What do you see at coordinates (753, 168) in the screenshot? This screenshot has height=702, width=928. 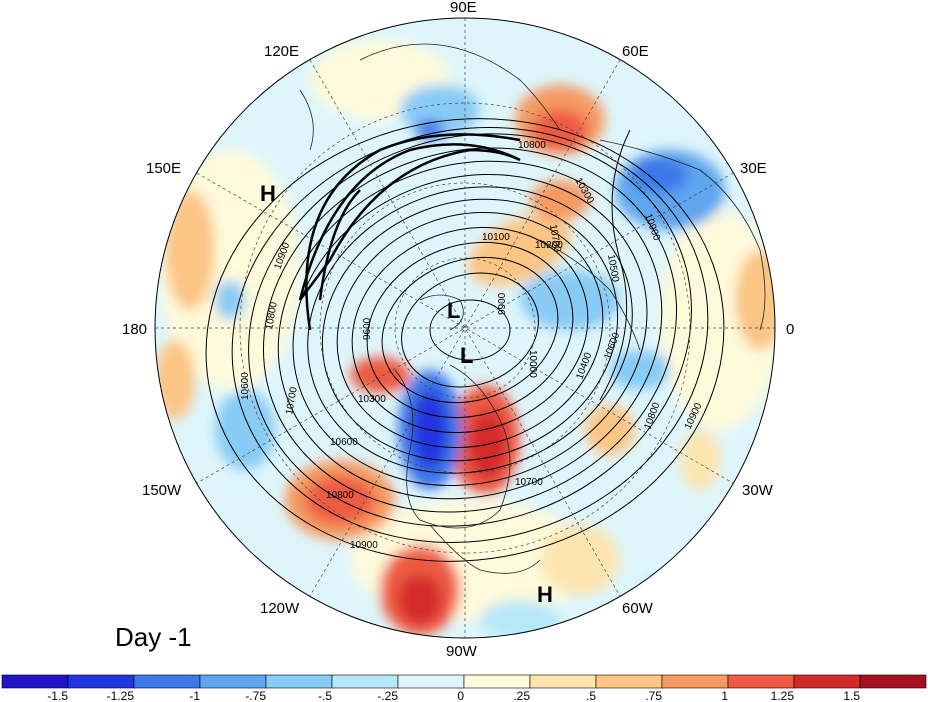 I see `longitude-label: 30E` at bounding box center [753, 168].